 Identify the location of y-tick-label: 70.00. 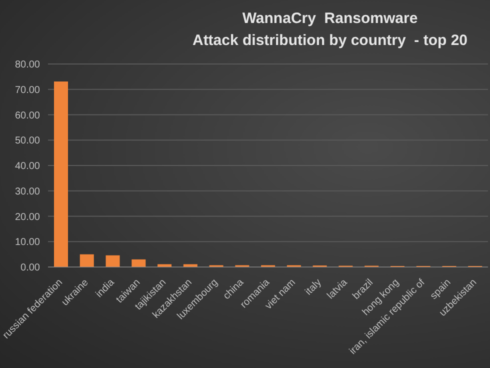
(27, 90).